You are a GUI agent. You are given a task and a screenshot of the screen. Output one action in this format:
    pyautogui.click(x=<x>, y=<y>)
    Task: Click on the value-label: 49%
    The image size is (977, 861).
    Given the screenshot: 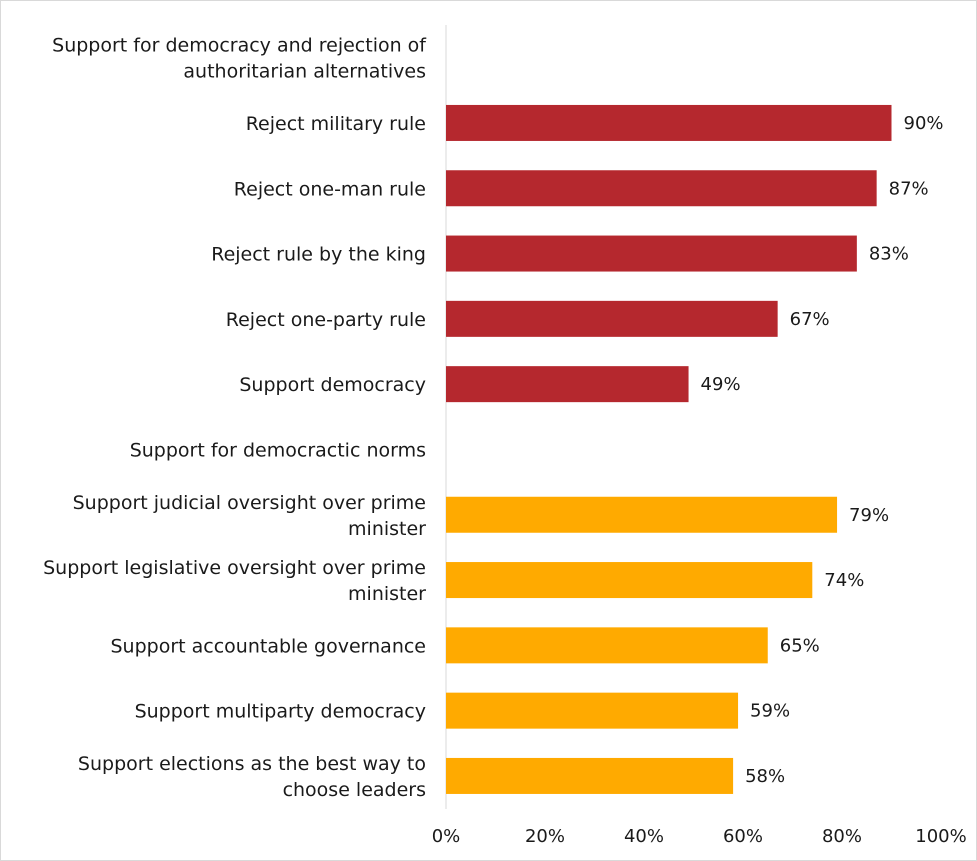 What is the action you would take?
    pyautogui.click(x=721, y=384)
    